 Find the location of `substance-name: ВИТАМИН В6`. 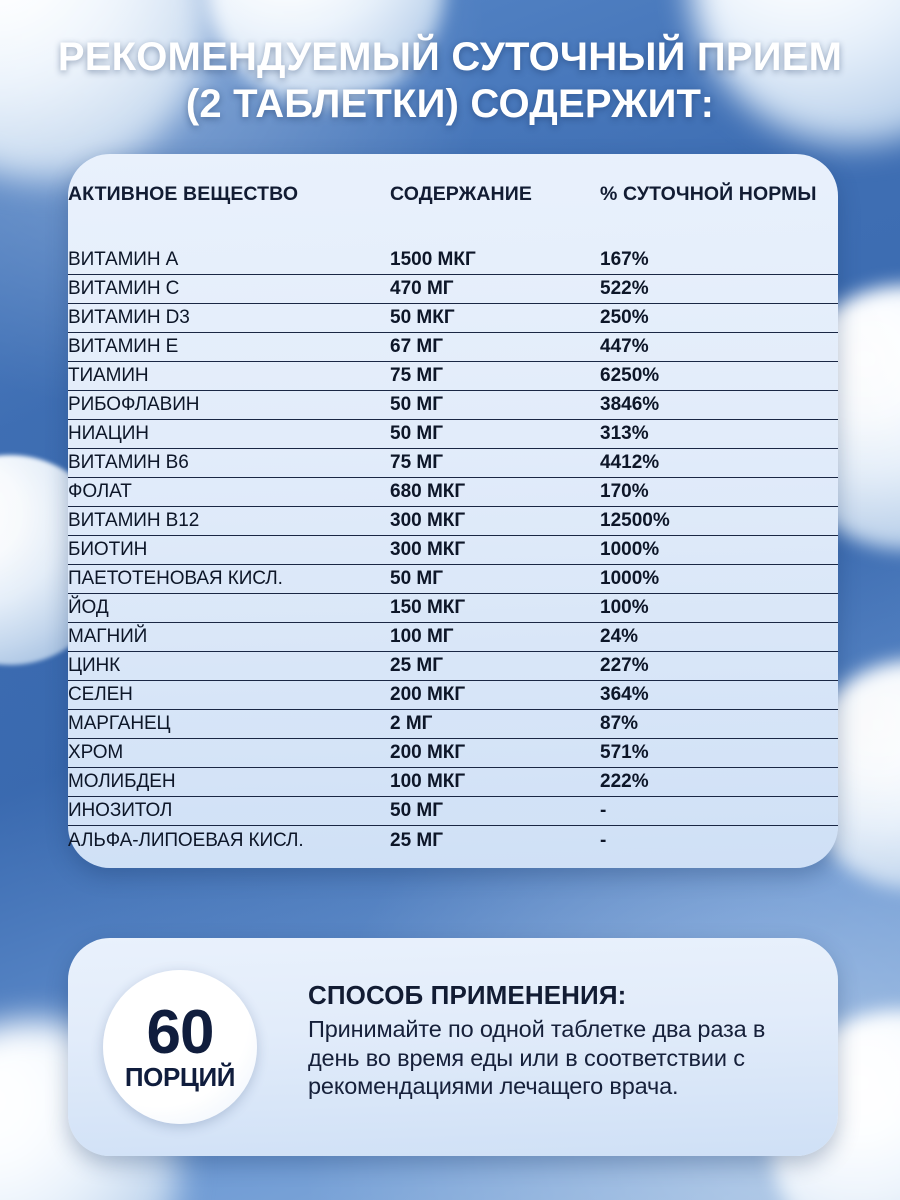

substance-name: ВИТАМИН В6 is located at coordinates (229, 463).